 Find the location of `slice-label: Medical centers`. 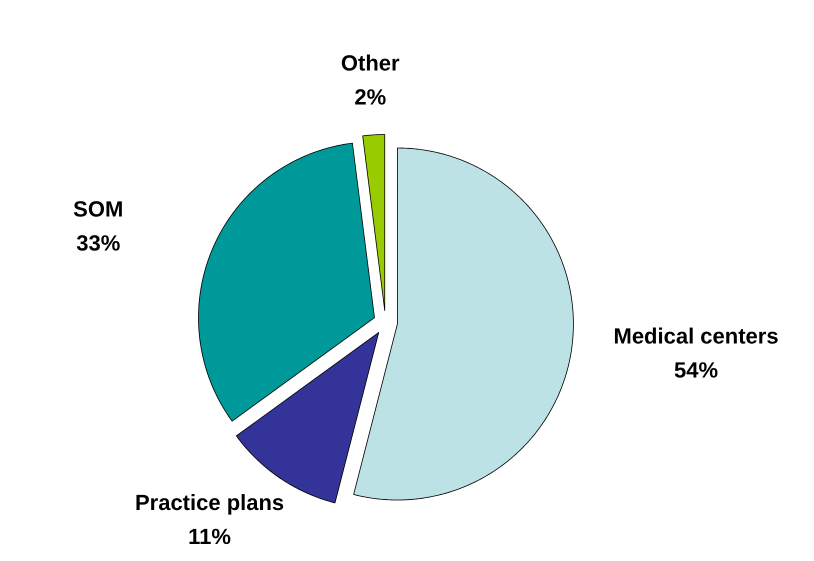

slice-label: Medical centers is located at coordinates (696, 336).